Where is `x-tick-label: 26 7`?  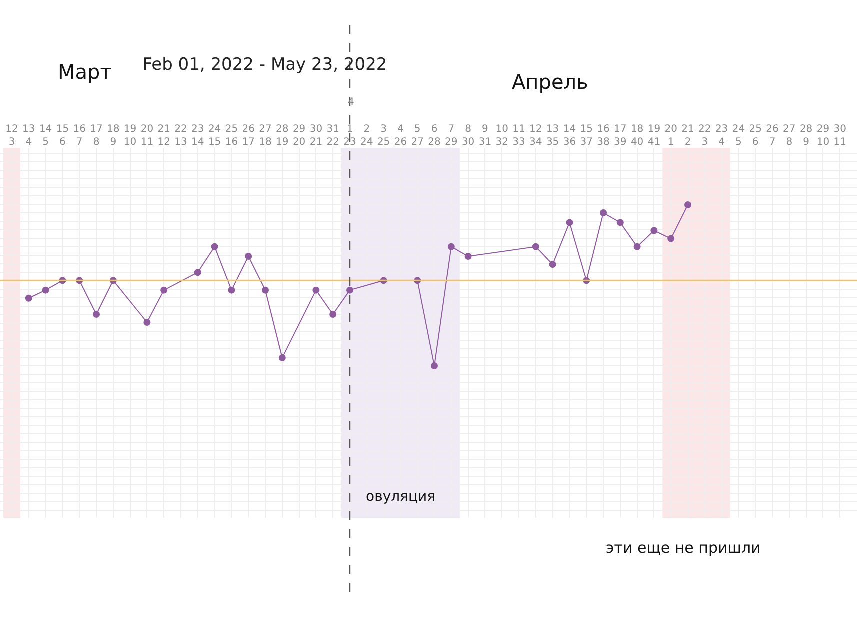 x-tick-label: 26 7 is located at coordinates (772, 136).